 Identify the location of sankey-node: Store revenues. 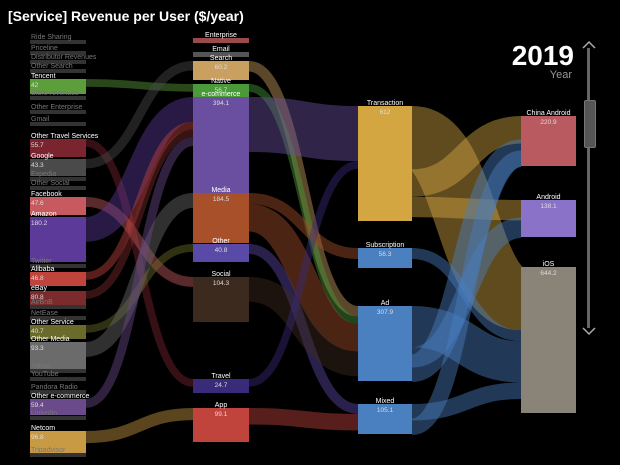
(58, 95).